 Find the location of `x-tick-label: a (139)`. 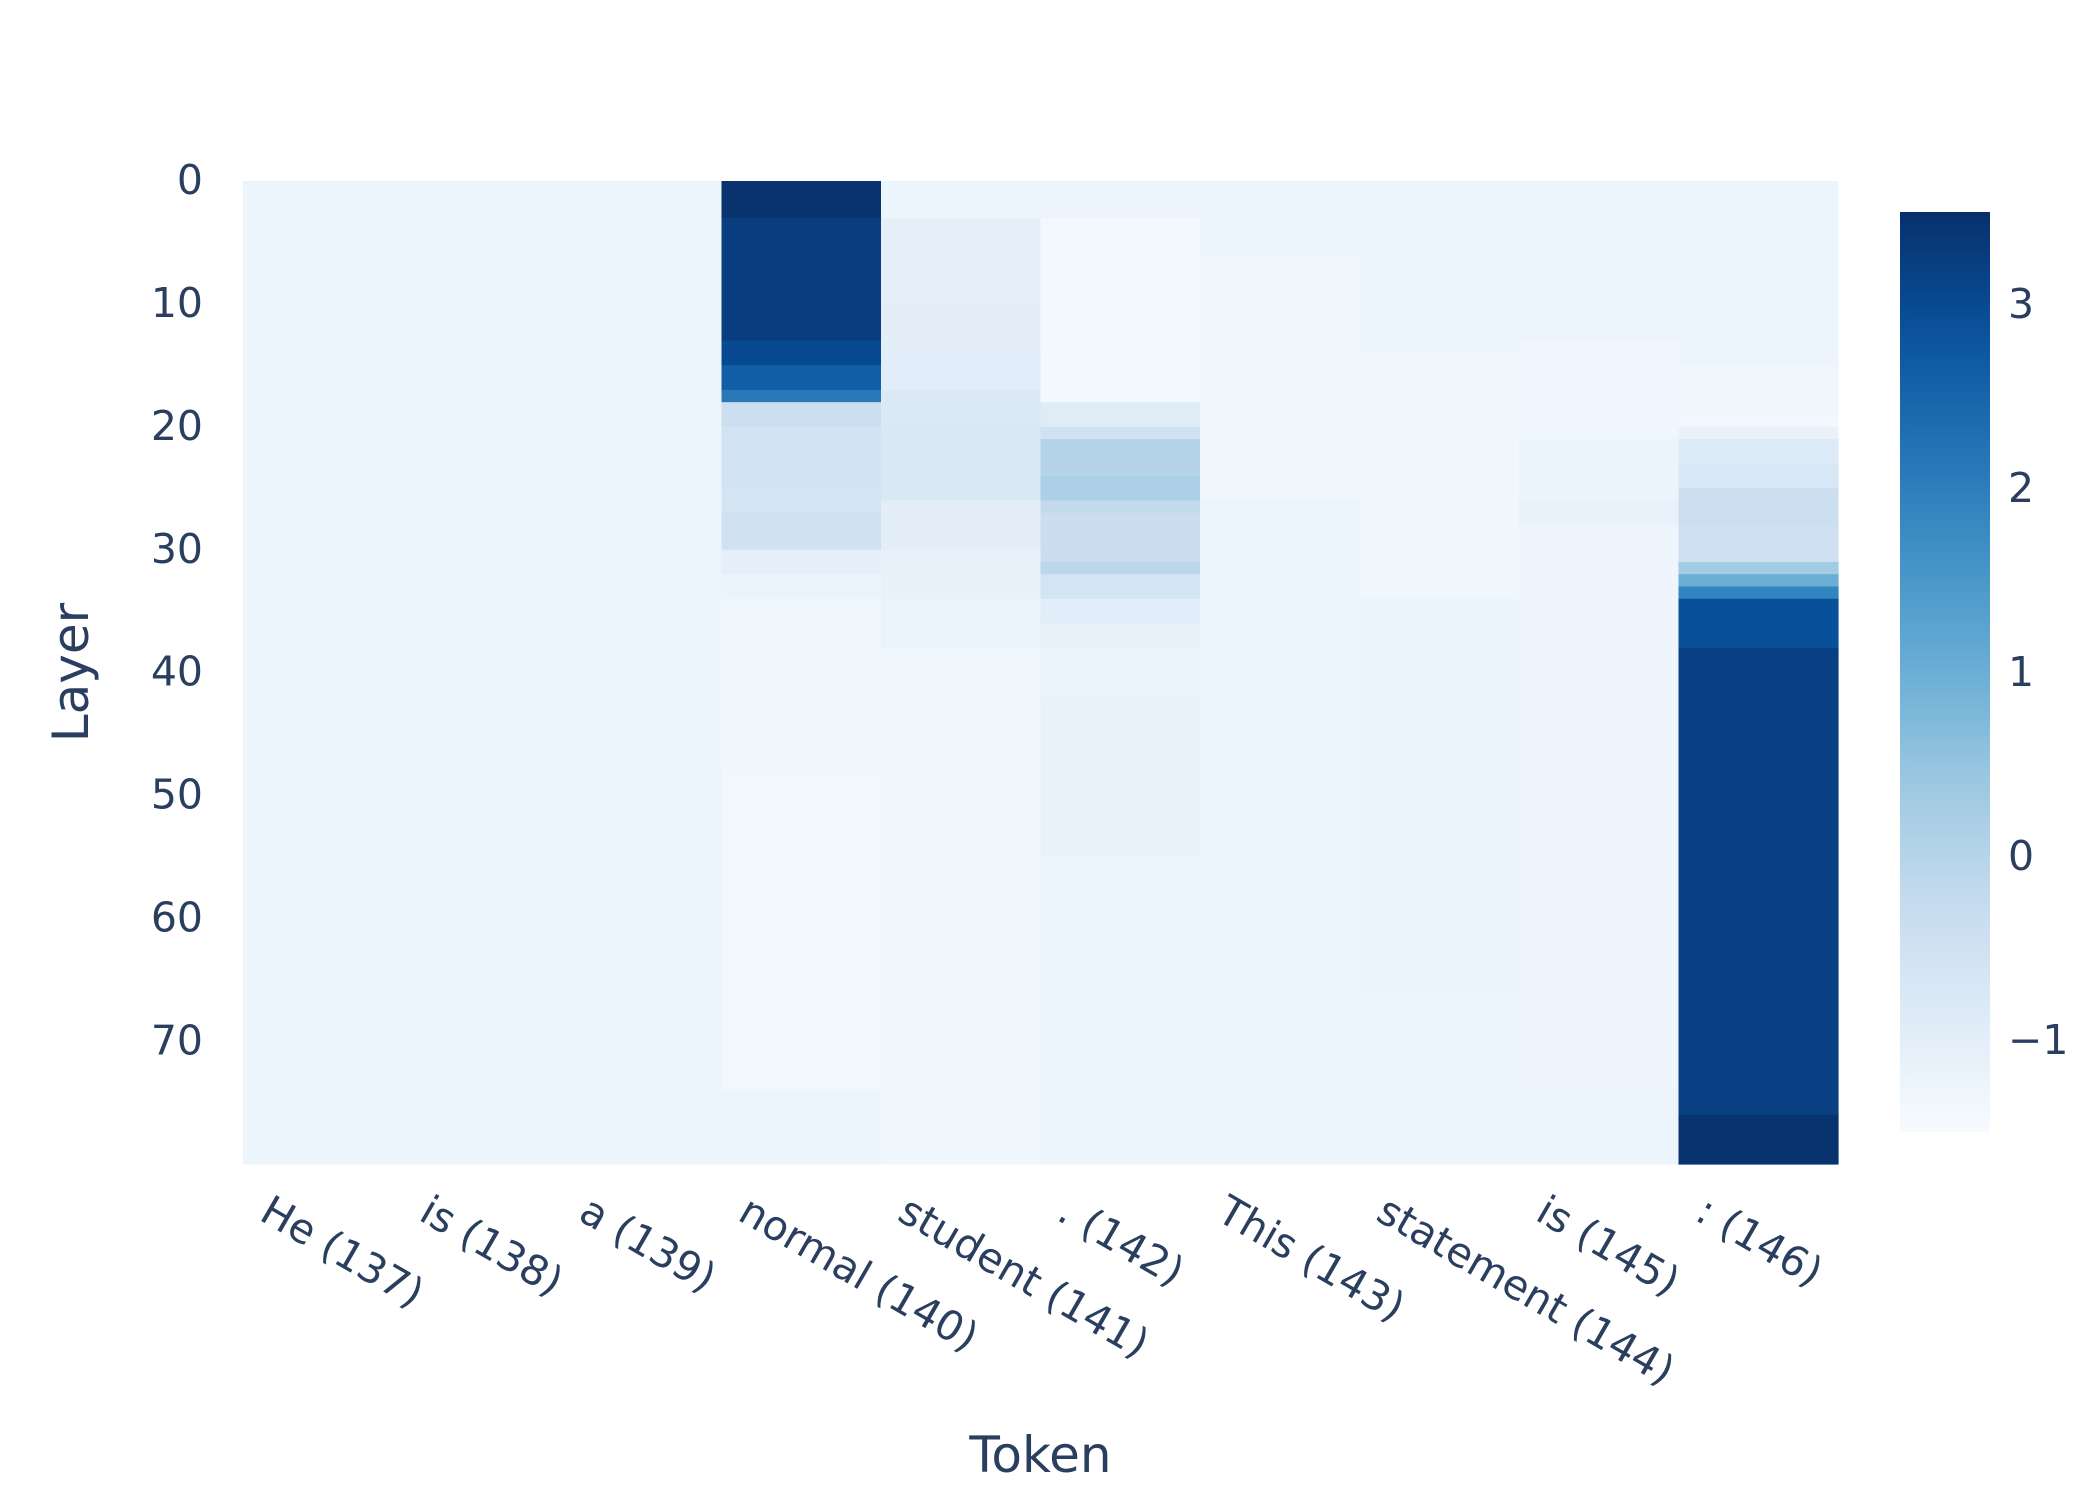

x-tick-label: a (139) is located at coordinates (648, 1244).